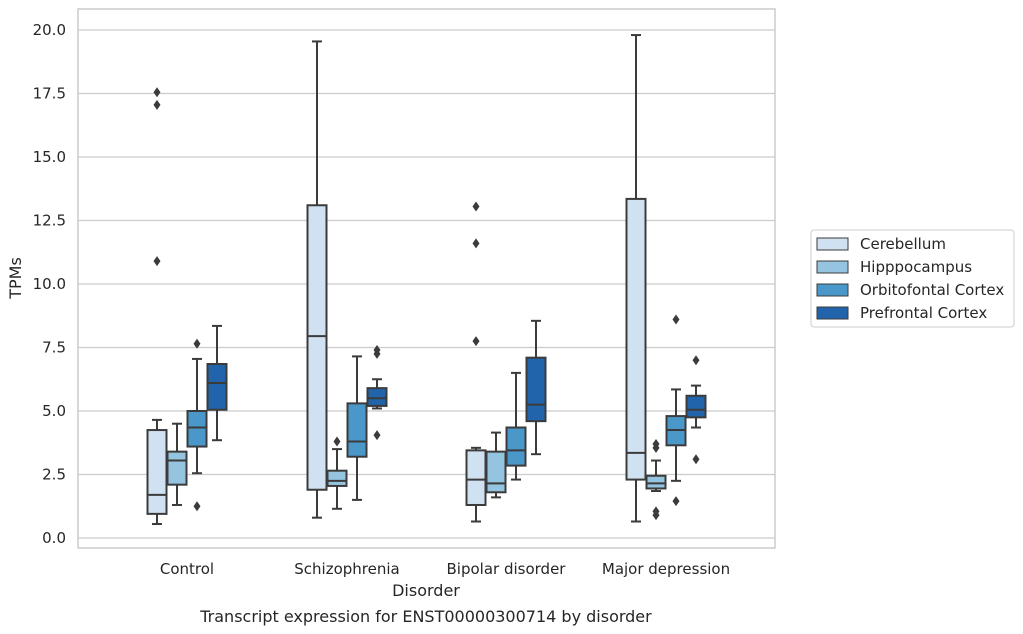 Image resolution: width=1023 pixels, height=634 pixels. Describe the element at coordinates (346, 569) in the screenshot. I see `x-tick-label: Schizophrenia` at that location.